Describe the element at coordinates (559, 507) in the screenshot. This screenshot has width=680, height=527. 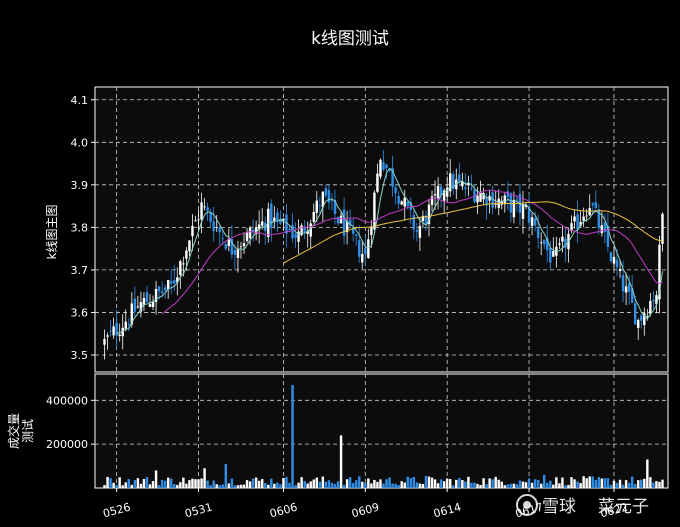
I see `watermark-brand: 雪球` at that location.